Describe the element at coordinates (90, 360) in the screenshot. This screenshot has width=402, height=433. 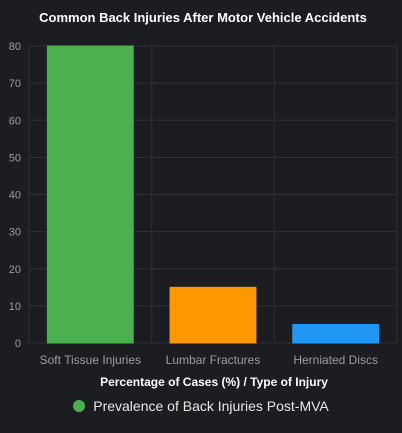
I see `x-tick-label: Soft Tissue Injuries` at that location.